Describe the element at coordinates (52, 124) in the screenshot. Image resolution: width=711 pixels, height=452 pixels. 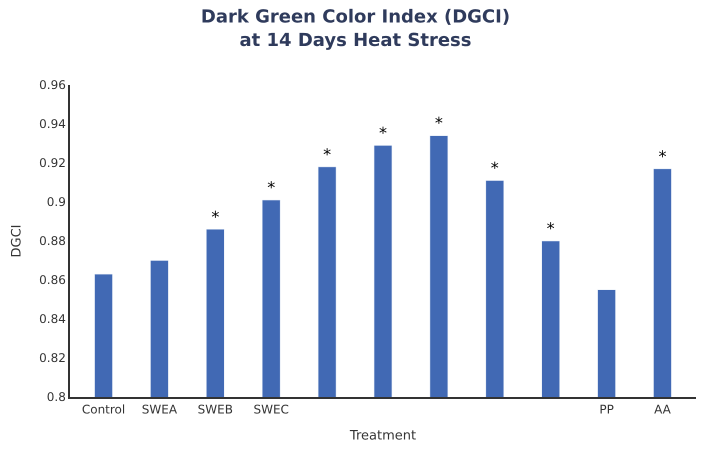
I see `y-tick-label: 0.94` at that location.